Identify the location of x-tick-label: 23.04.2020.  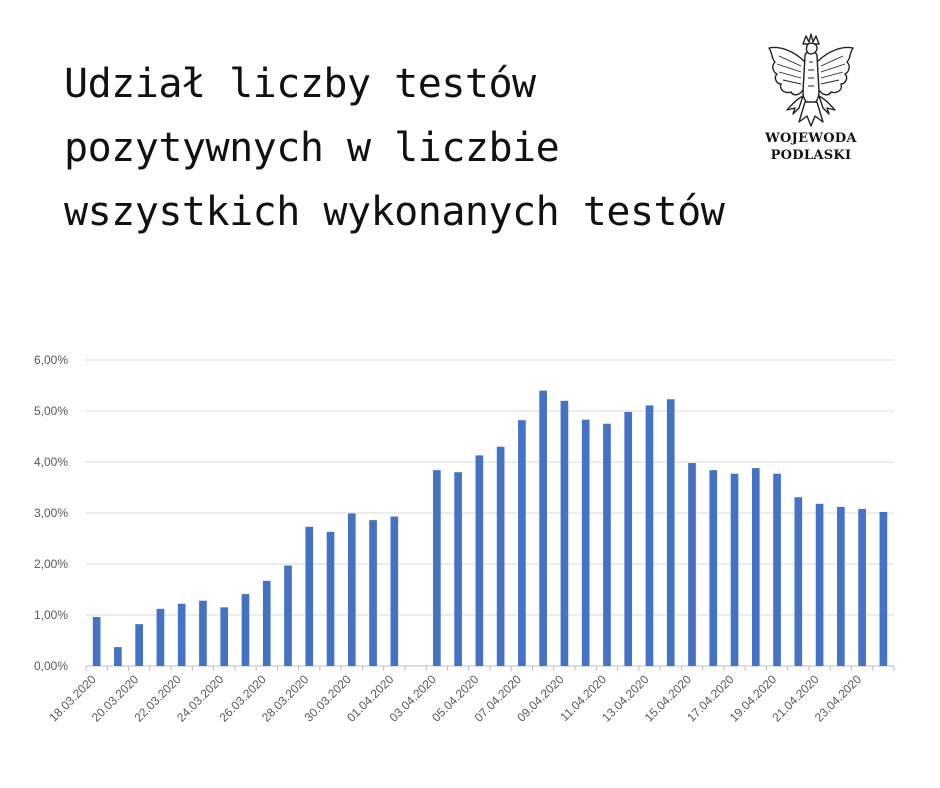
(838, 698).